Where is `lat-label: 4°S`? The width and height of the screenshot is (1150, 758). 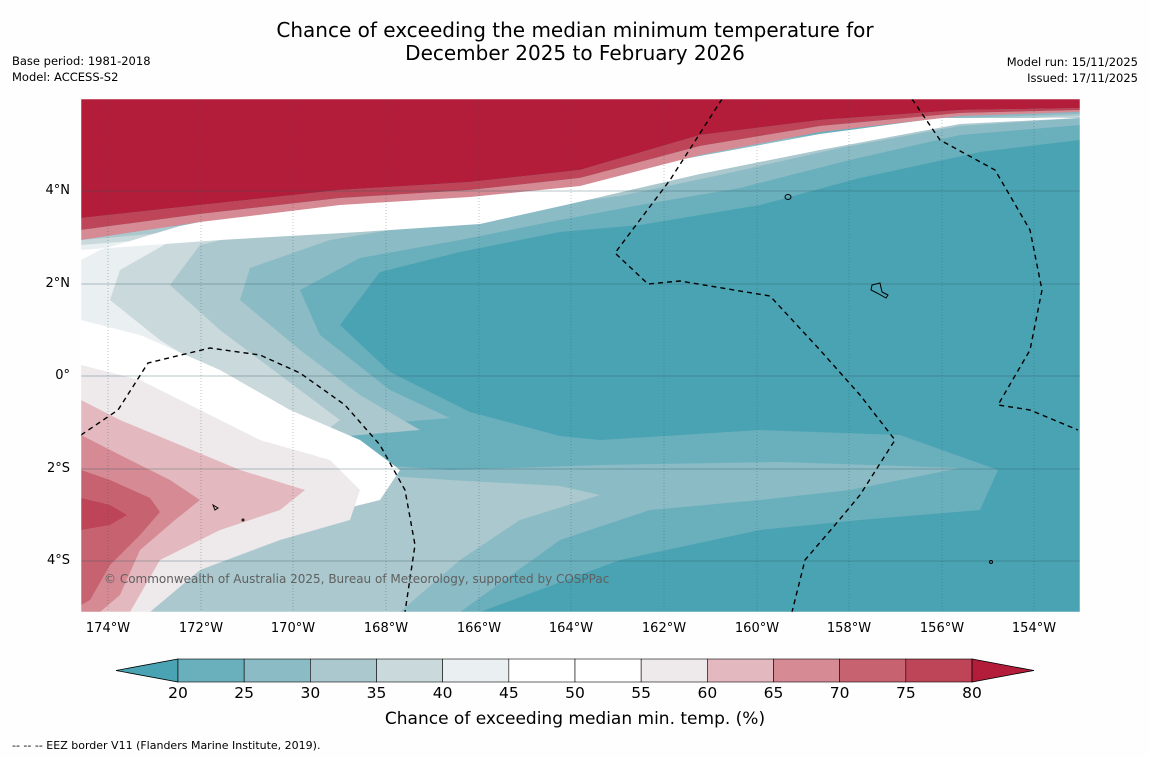
lat-label: 4°S is located at coordinates (58, 560).